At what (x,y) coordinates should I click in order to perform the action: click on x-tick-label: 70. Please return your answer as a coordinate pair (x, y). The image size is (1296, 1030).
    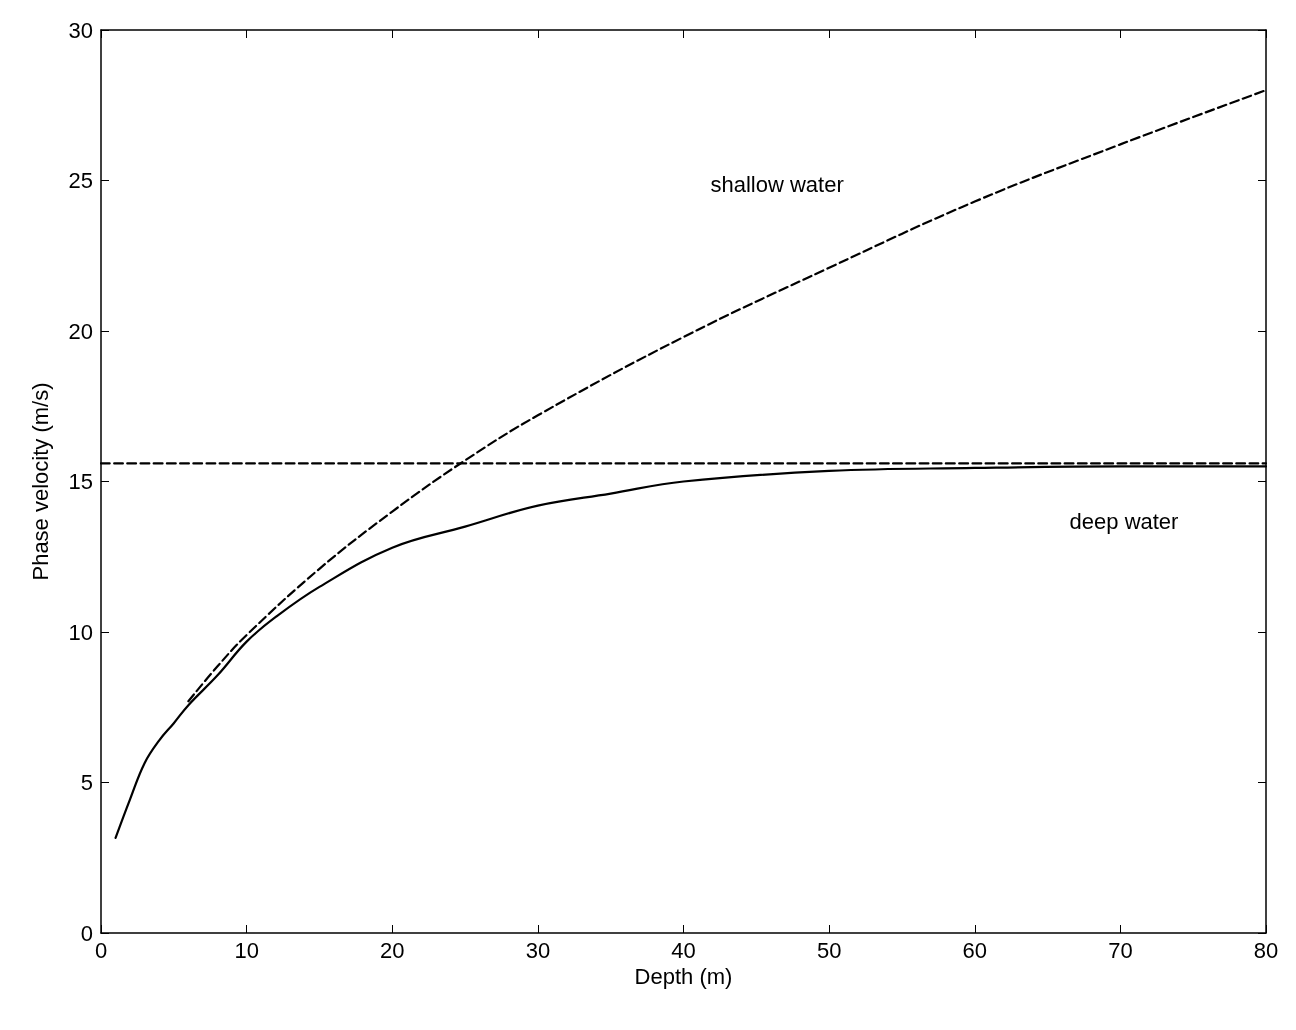
    Looking at the image, I should click on (1120, 950).